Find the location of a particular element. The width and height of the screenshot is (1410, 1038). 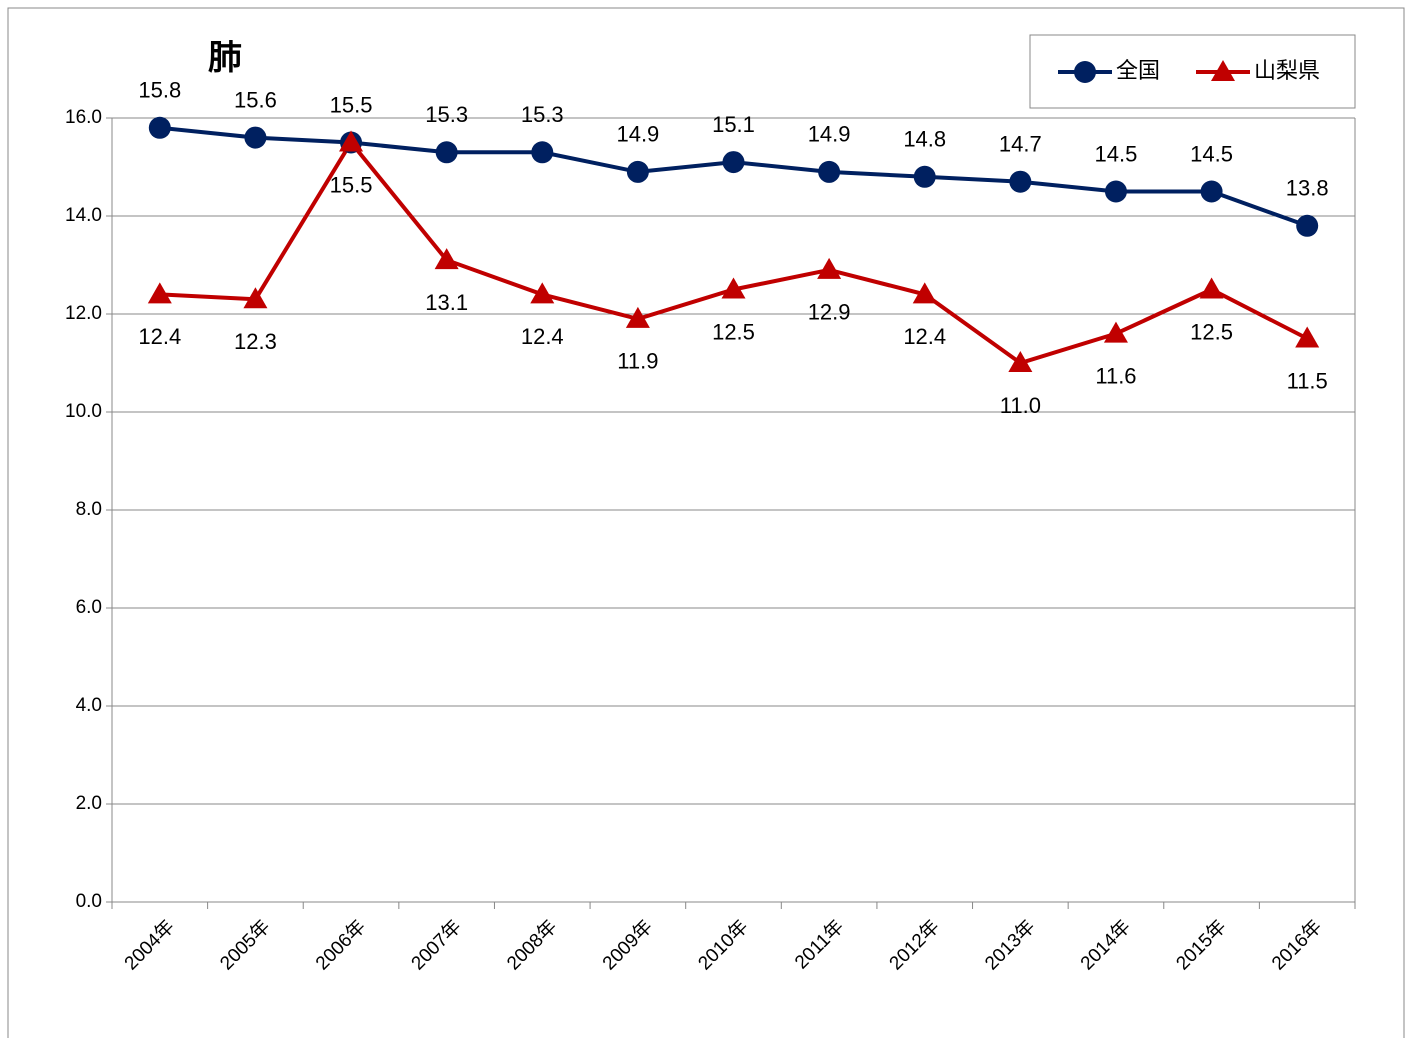

y-tick-label: 14.0 is located at coordinates (83, 215).